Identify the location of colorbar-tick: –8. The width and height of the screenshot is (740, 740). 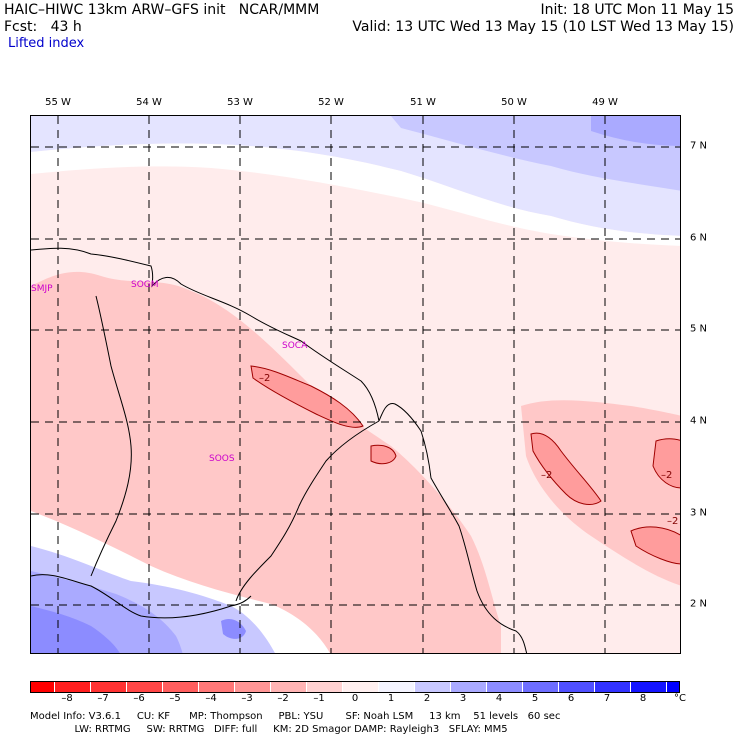
(67, 698).